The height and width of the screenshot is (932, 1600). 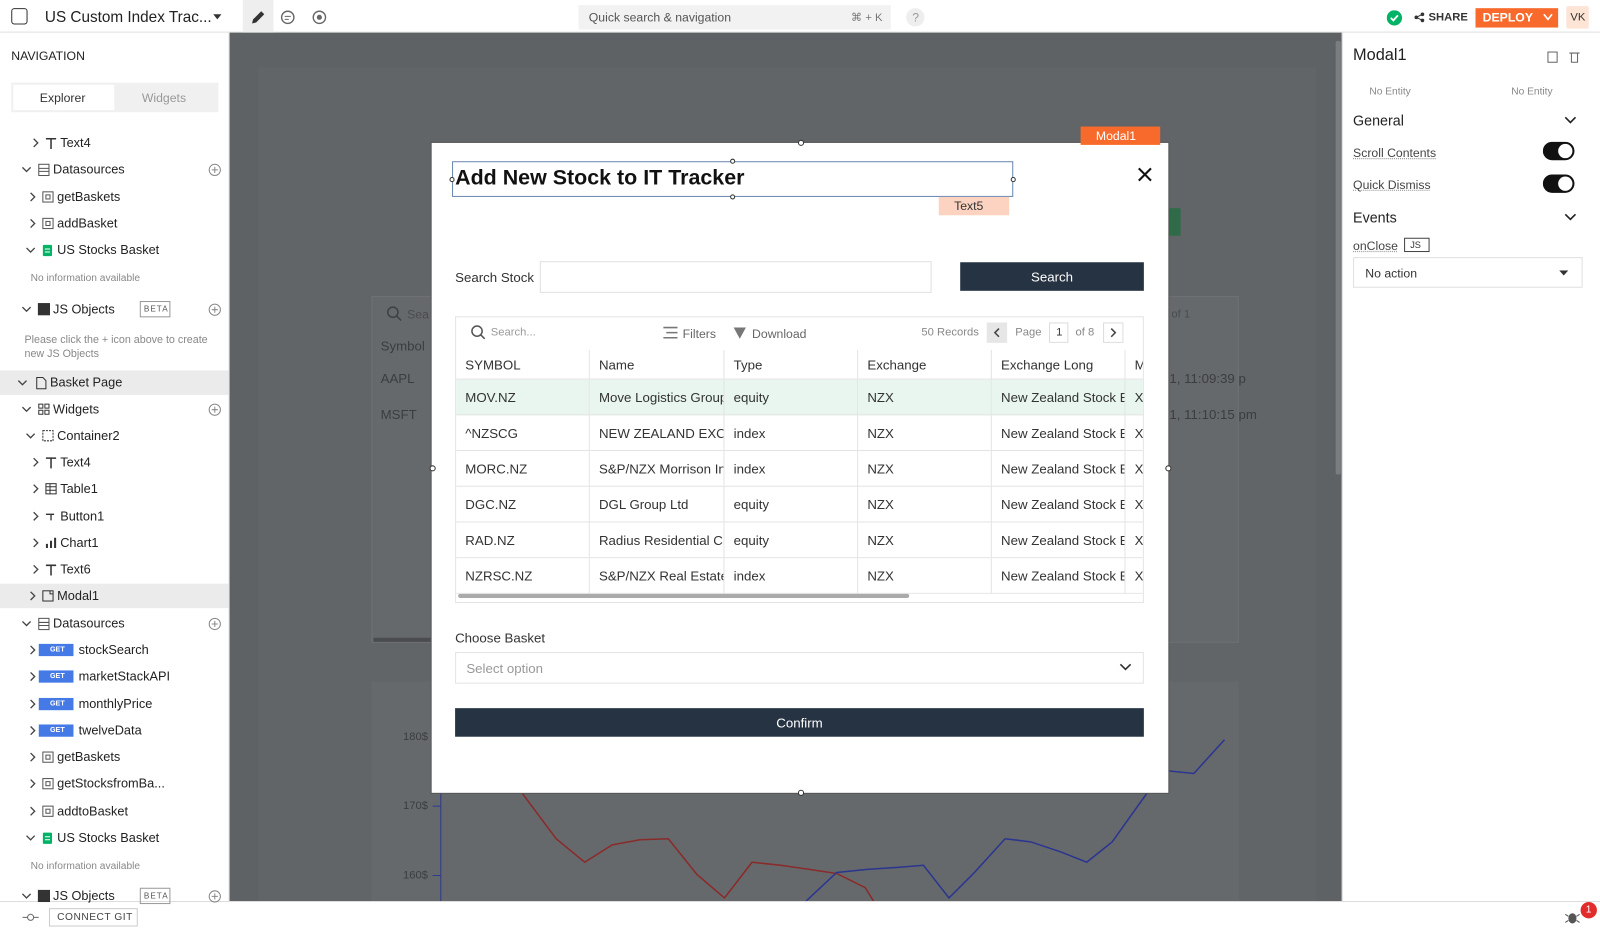 I want to click on tree-item: Widgets, so click(x=76, y=409).